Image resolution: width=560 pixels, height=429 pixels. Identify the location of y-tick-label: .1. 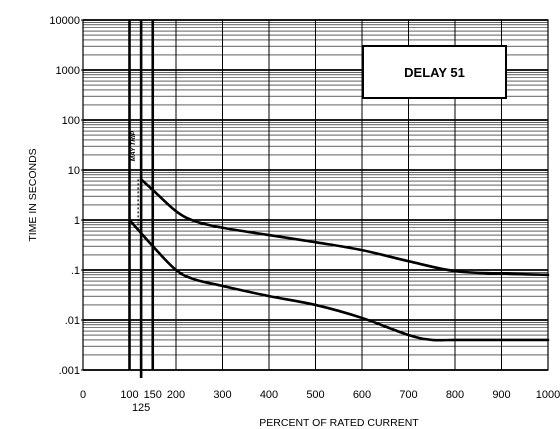
(75, 271).